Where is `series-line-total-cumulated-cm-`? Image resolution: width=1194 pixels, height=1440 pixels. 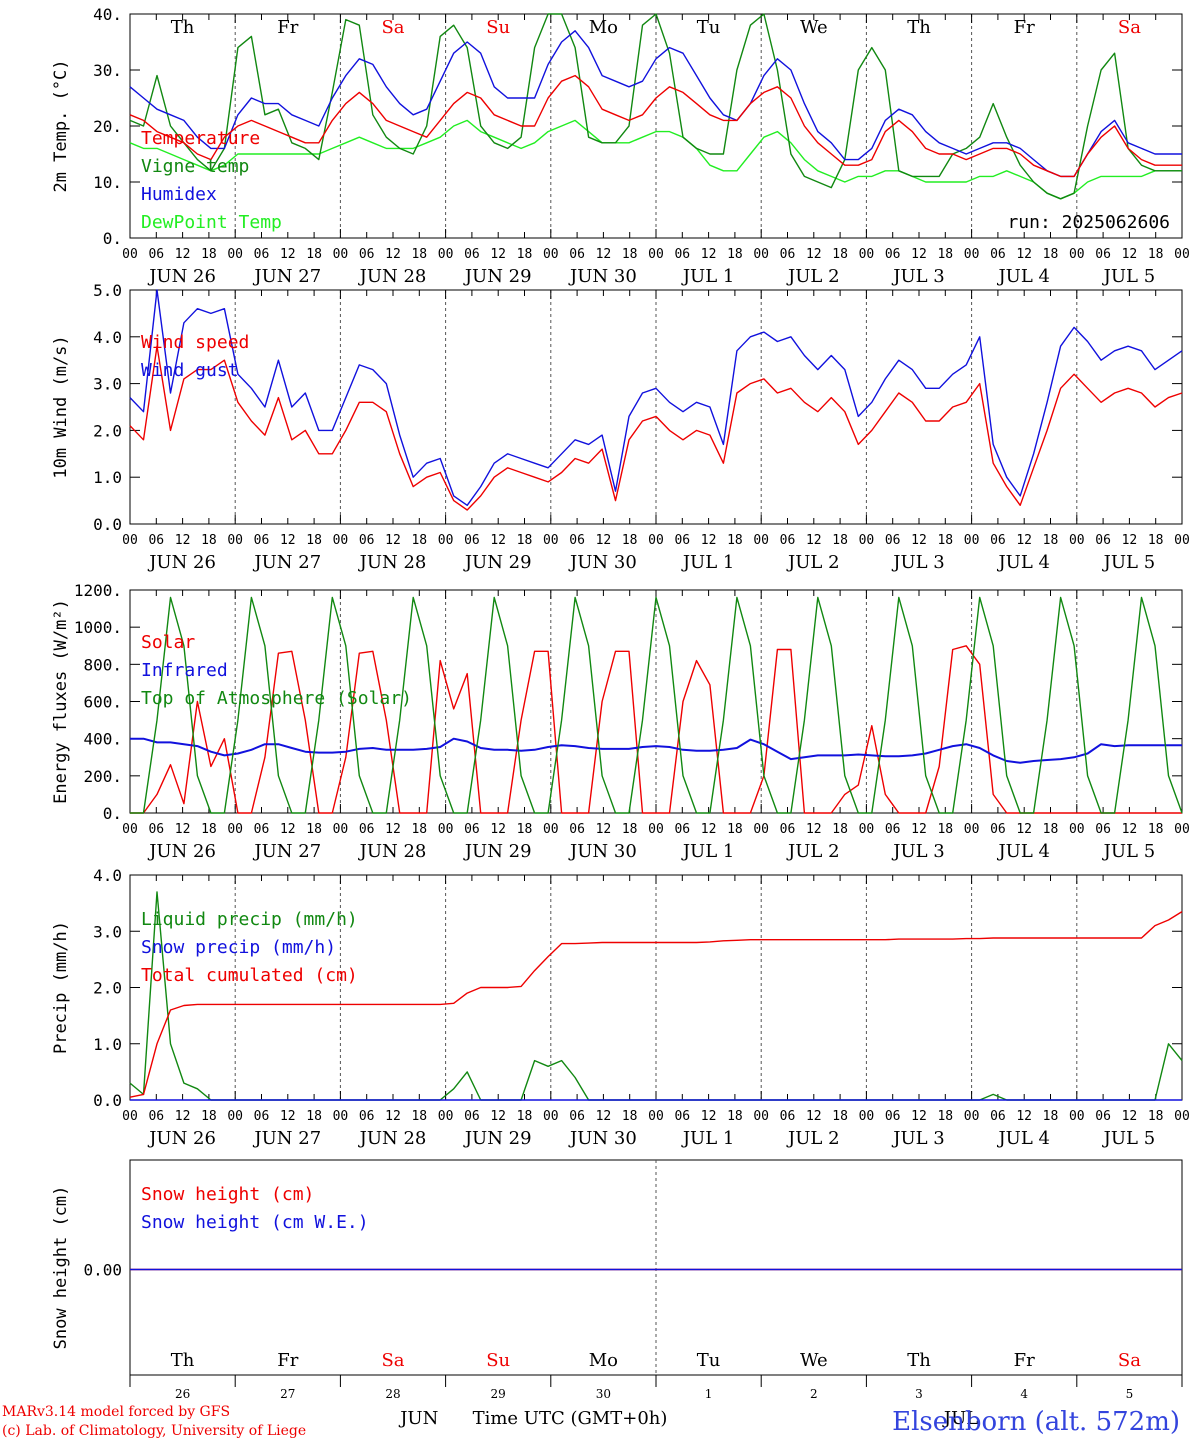
series-line-total-cumulated-cm- is located at coordinates (656, 1004).